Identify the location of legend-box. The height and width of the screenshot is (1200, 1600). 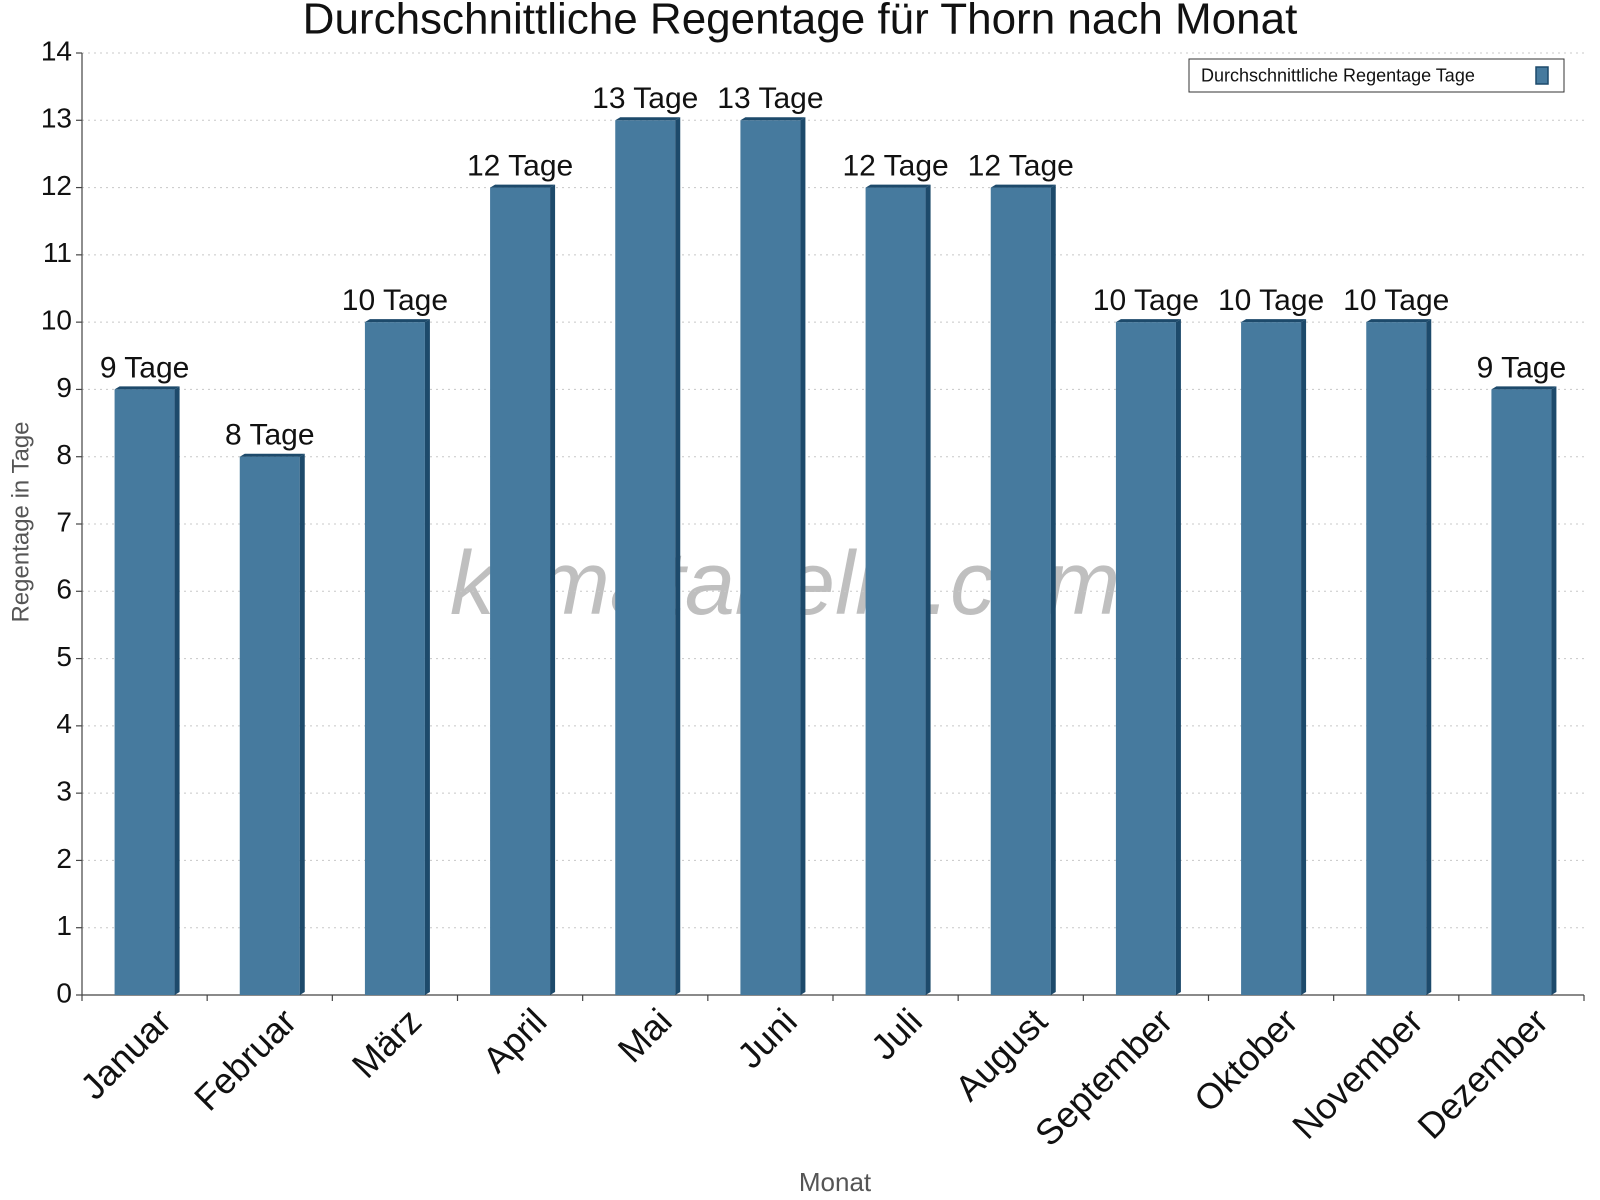
(1376, 75).